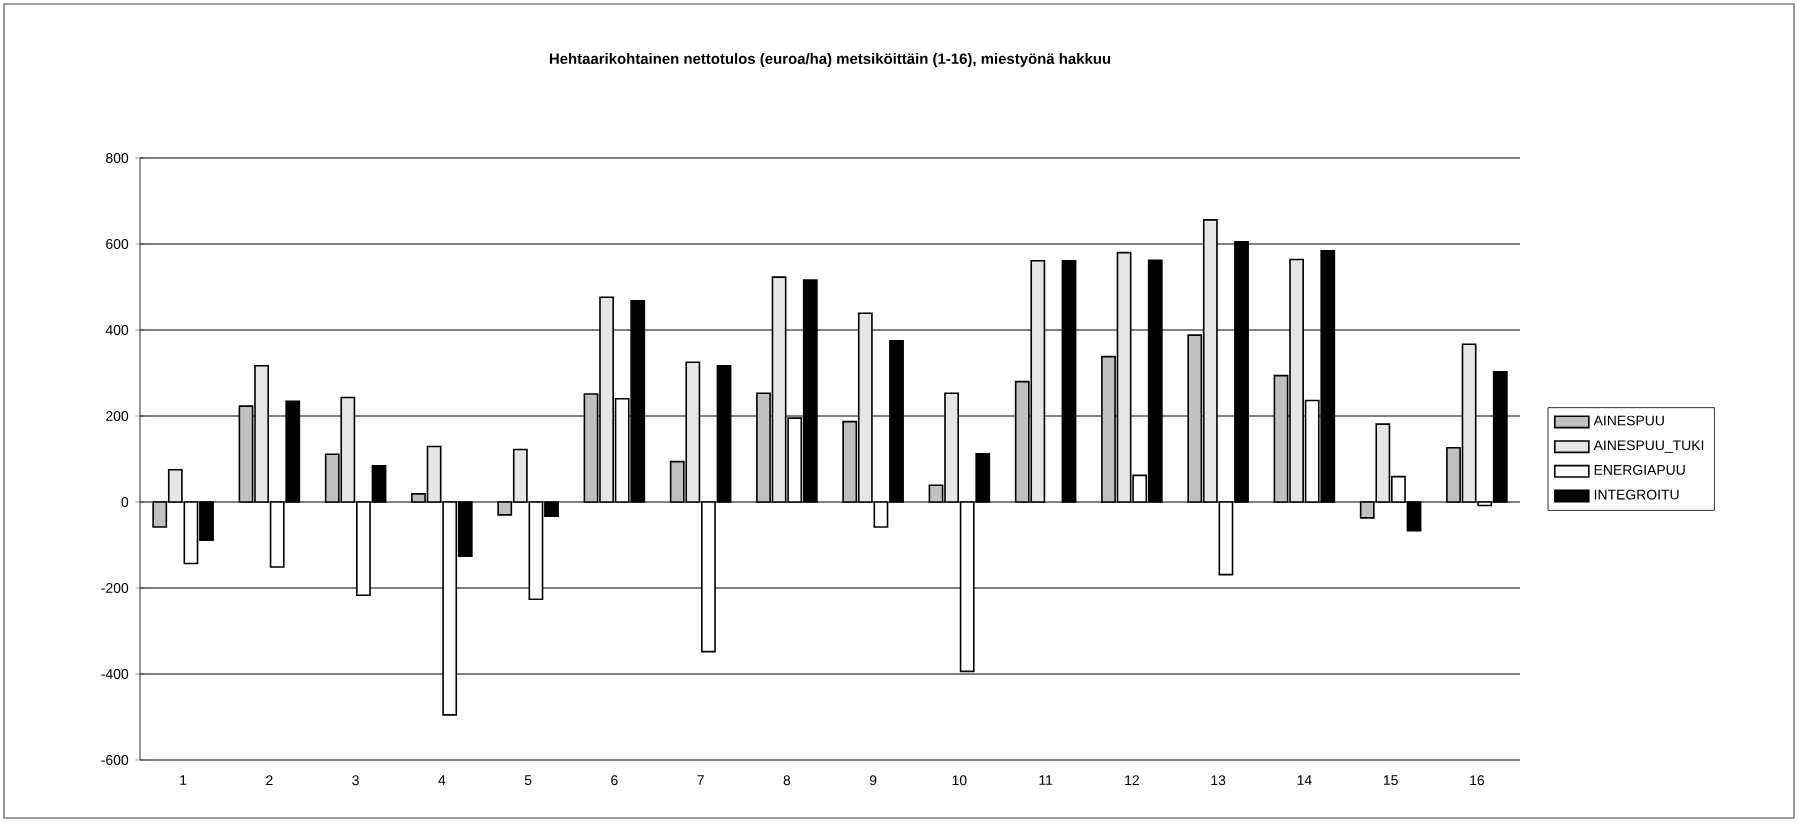 The width and height of the screenshot is (1798, 822). Describe the element at coordinates (1069, 381) in the screenshot. I see `bar` at that location.